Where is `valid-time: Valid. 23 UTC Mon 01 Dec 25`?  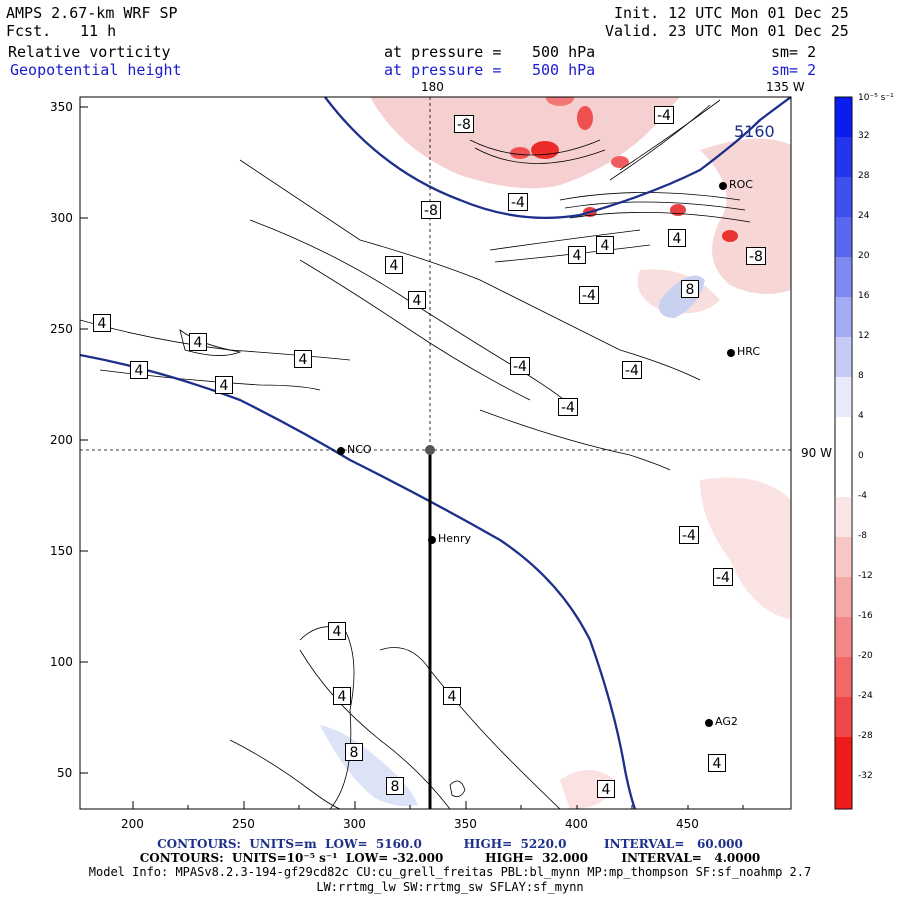
valid-time: Valid. 23 UTC Mon 01 Dec 25 is located at coordinates (727, 31).